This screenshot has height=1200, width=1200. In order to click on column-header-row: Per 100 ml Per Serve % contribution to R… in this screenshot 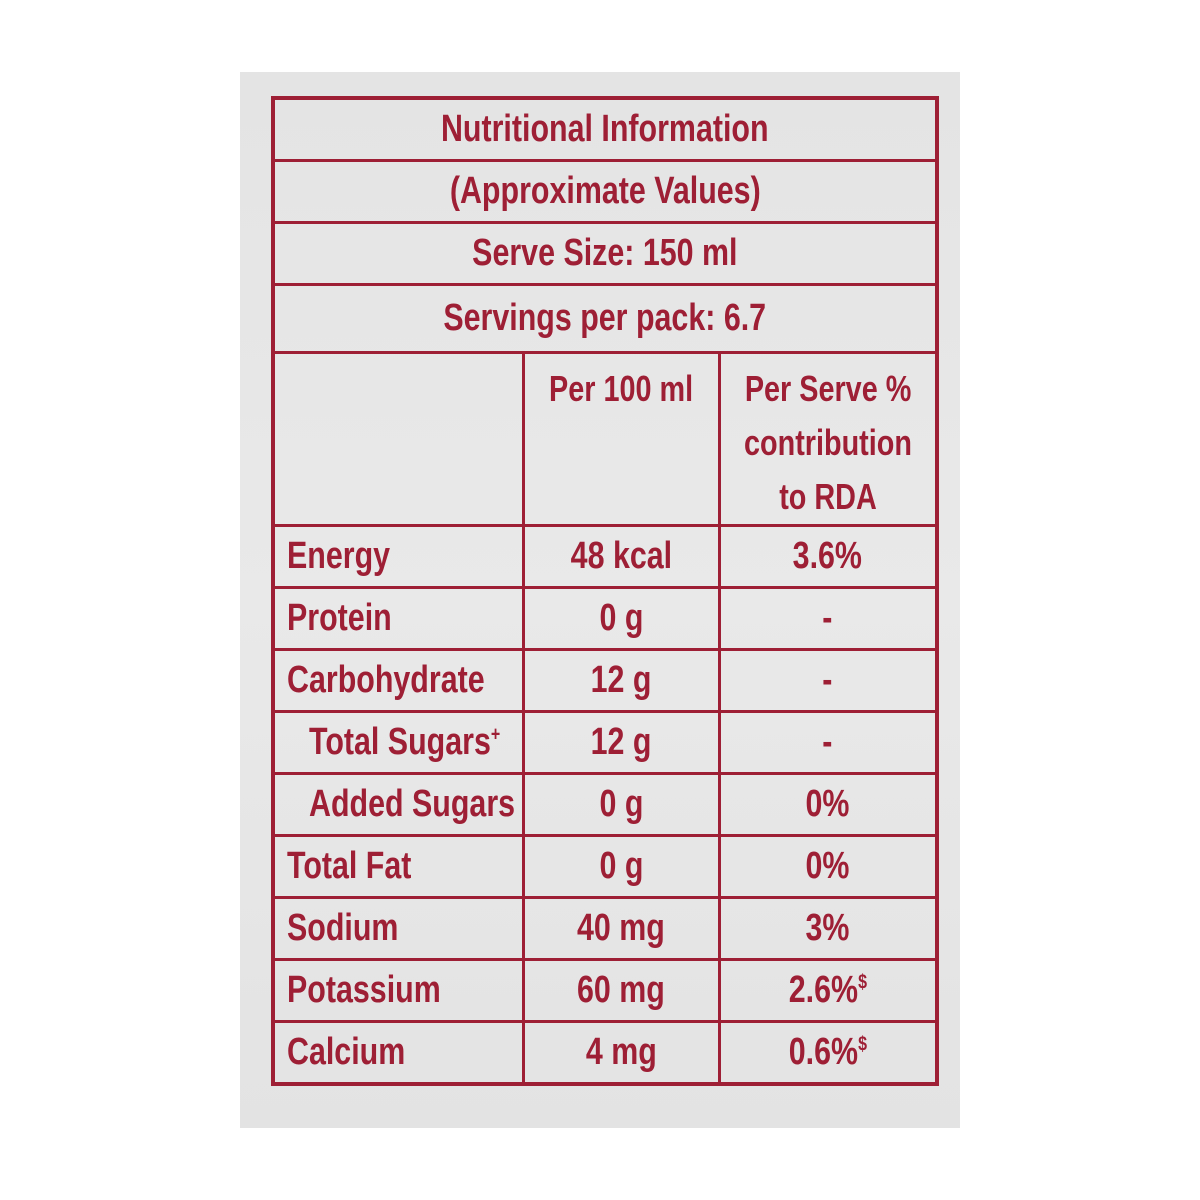, I will do `click(605, 439)`.